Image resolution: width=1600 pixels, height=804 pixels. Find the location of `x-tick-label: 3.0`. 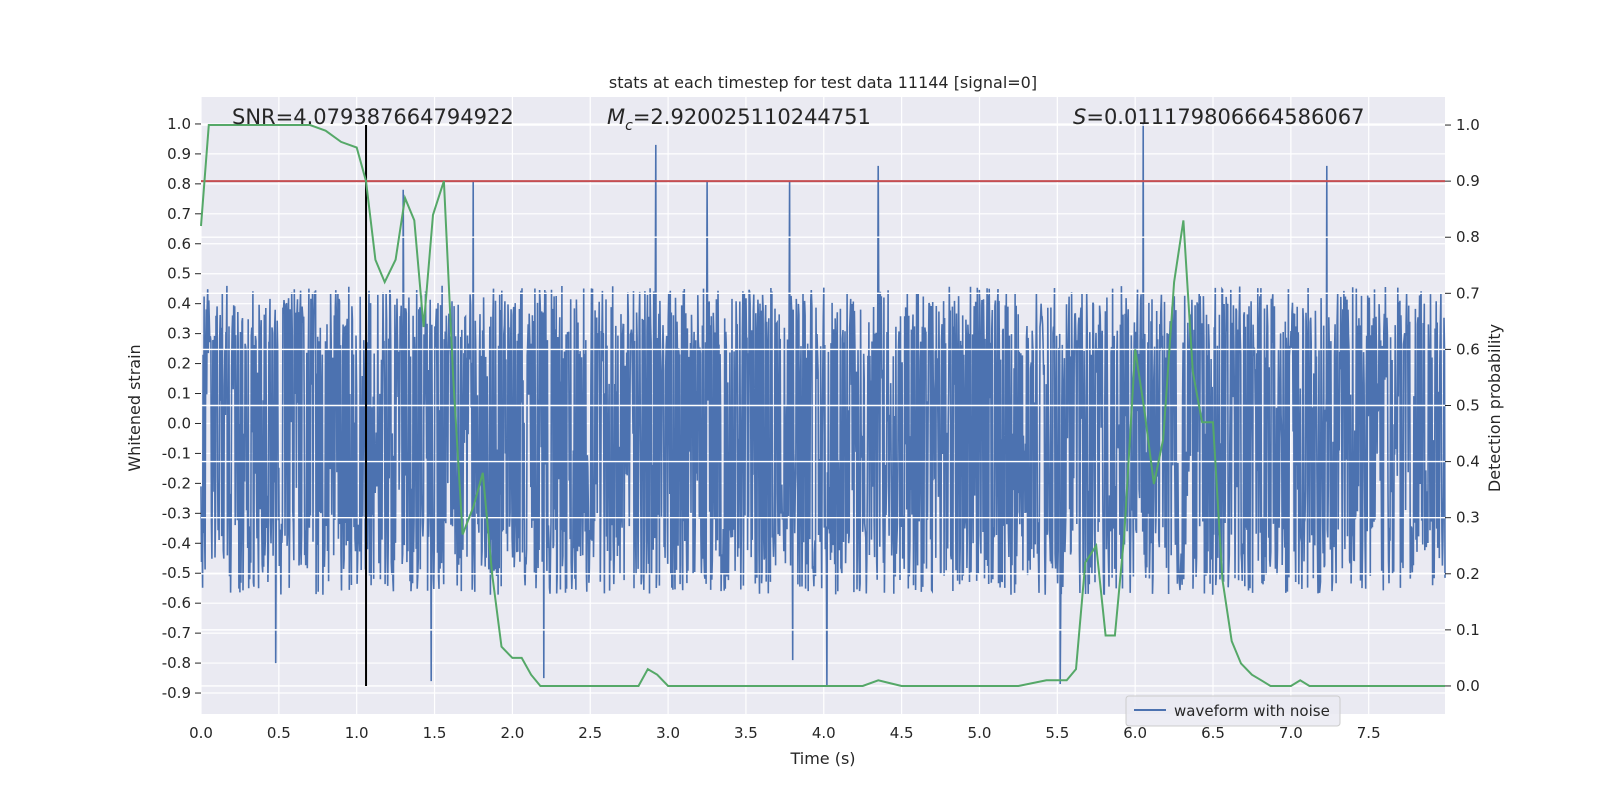

x-tick-label: 3.0 is located at coordinates (668, 733).